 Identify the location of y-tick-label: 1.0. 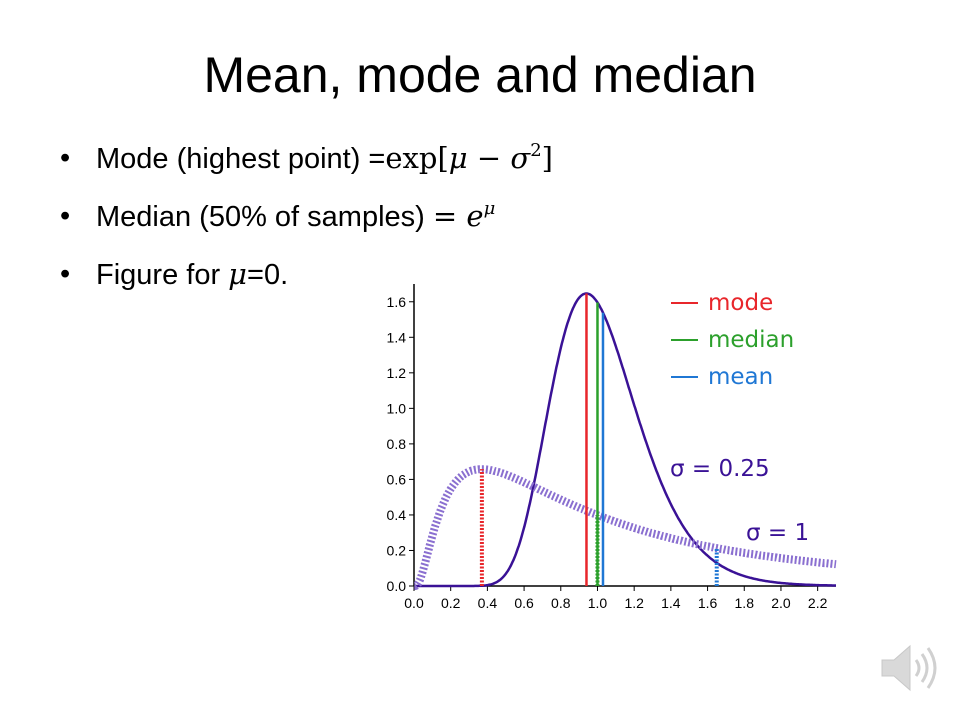
(397, 408).